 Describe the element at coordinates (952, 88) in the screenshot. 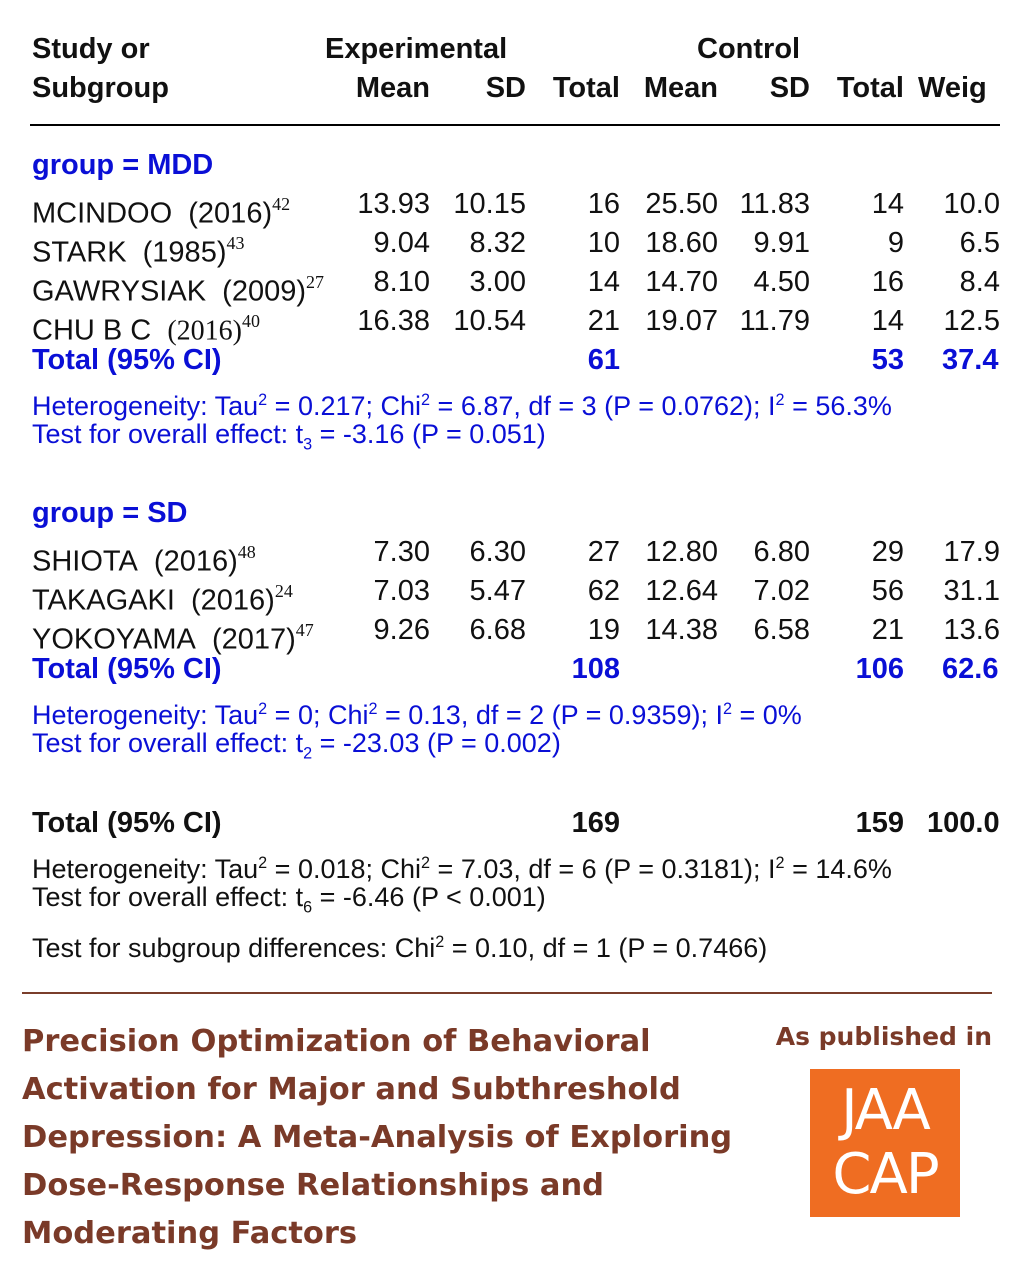

I see `header-weight: Weig` at that location.